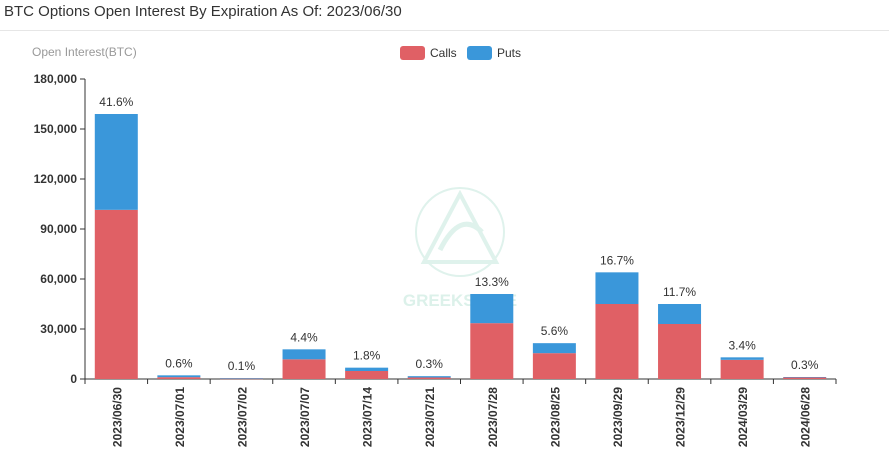 This screenshot has height=461, width=889. I want to click on x-tick-label: 2024/03/29, so click(743, 417).